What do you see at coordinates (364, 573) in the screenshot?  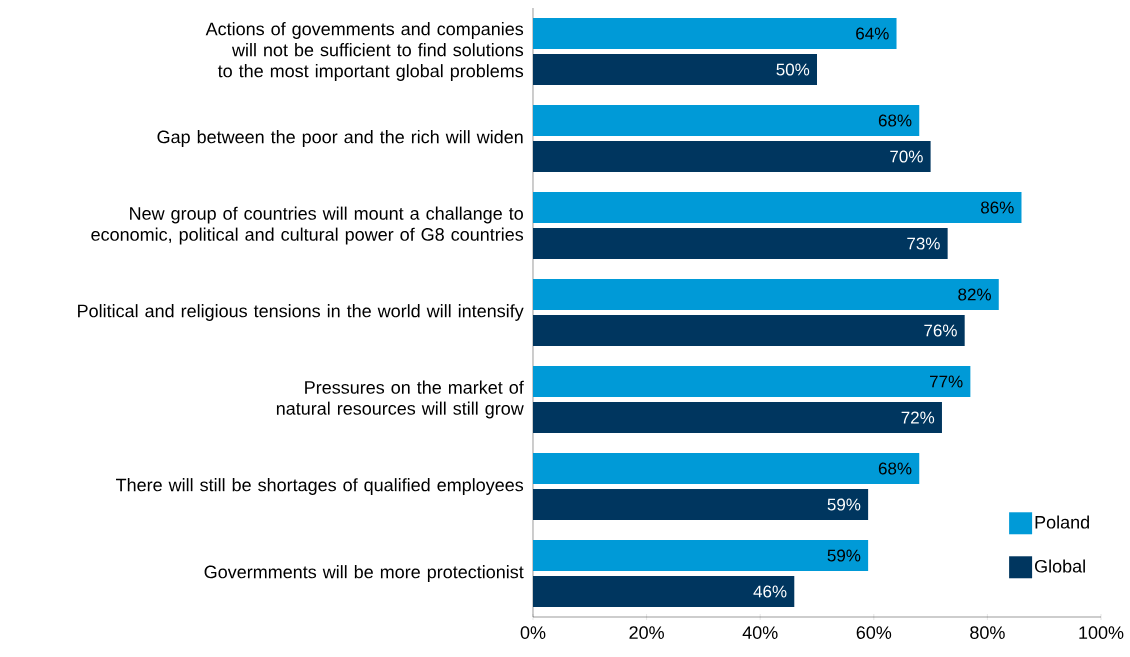 I see `y-tick-label: Govermments will be more protectionist` at bounding box center [364, 573].